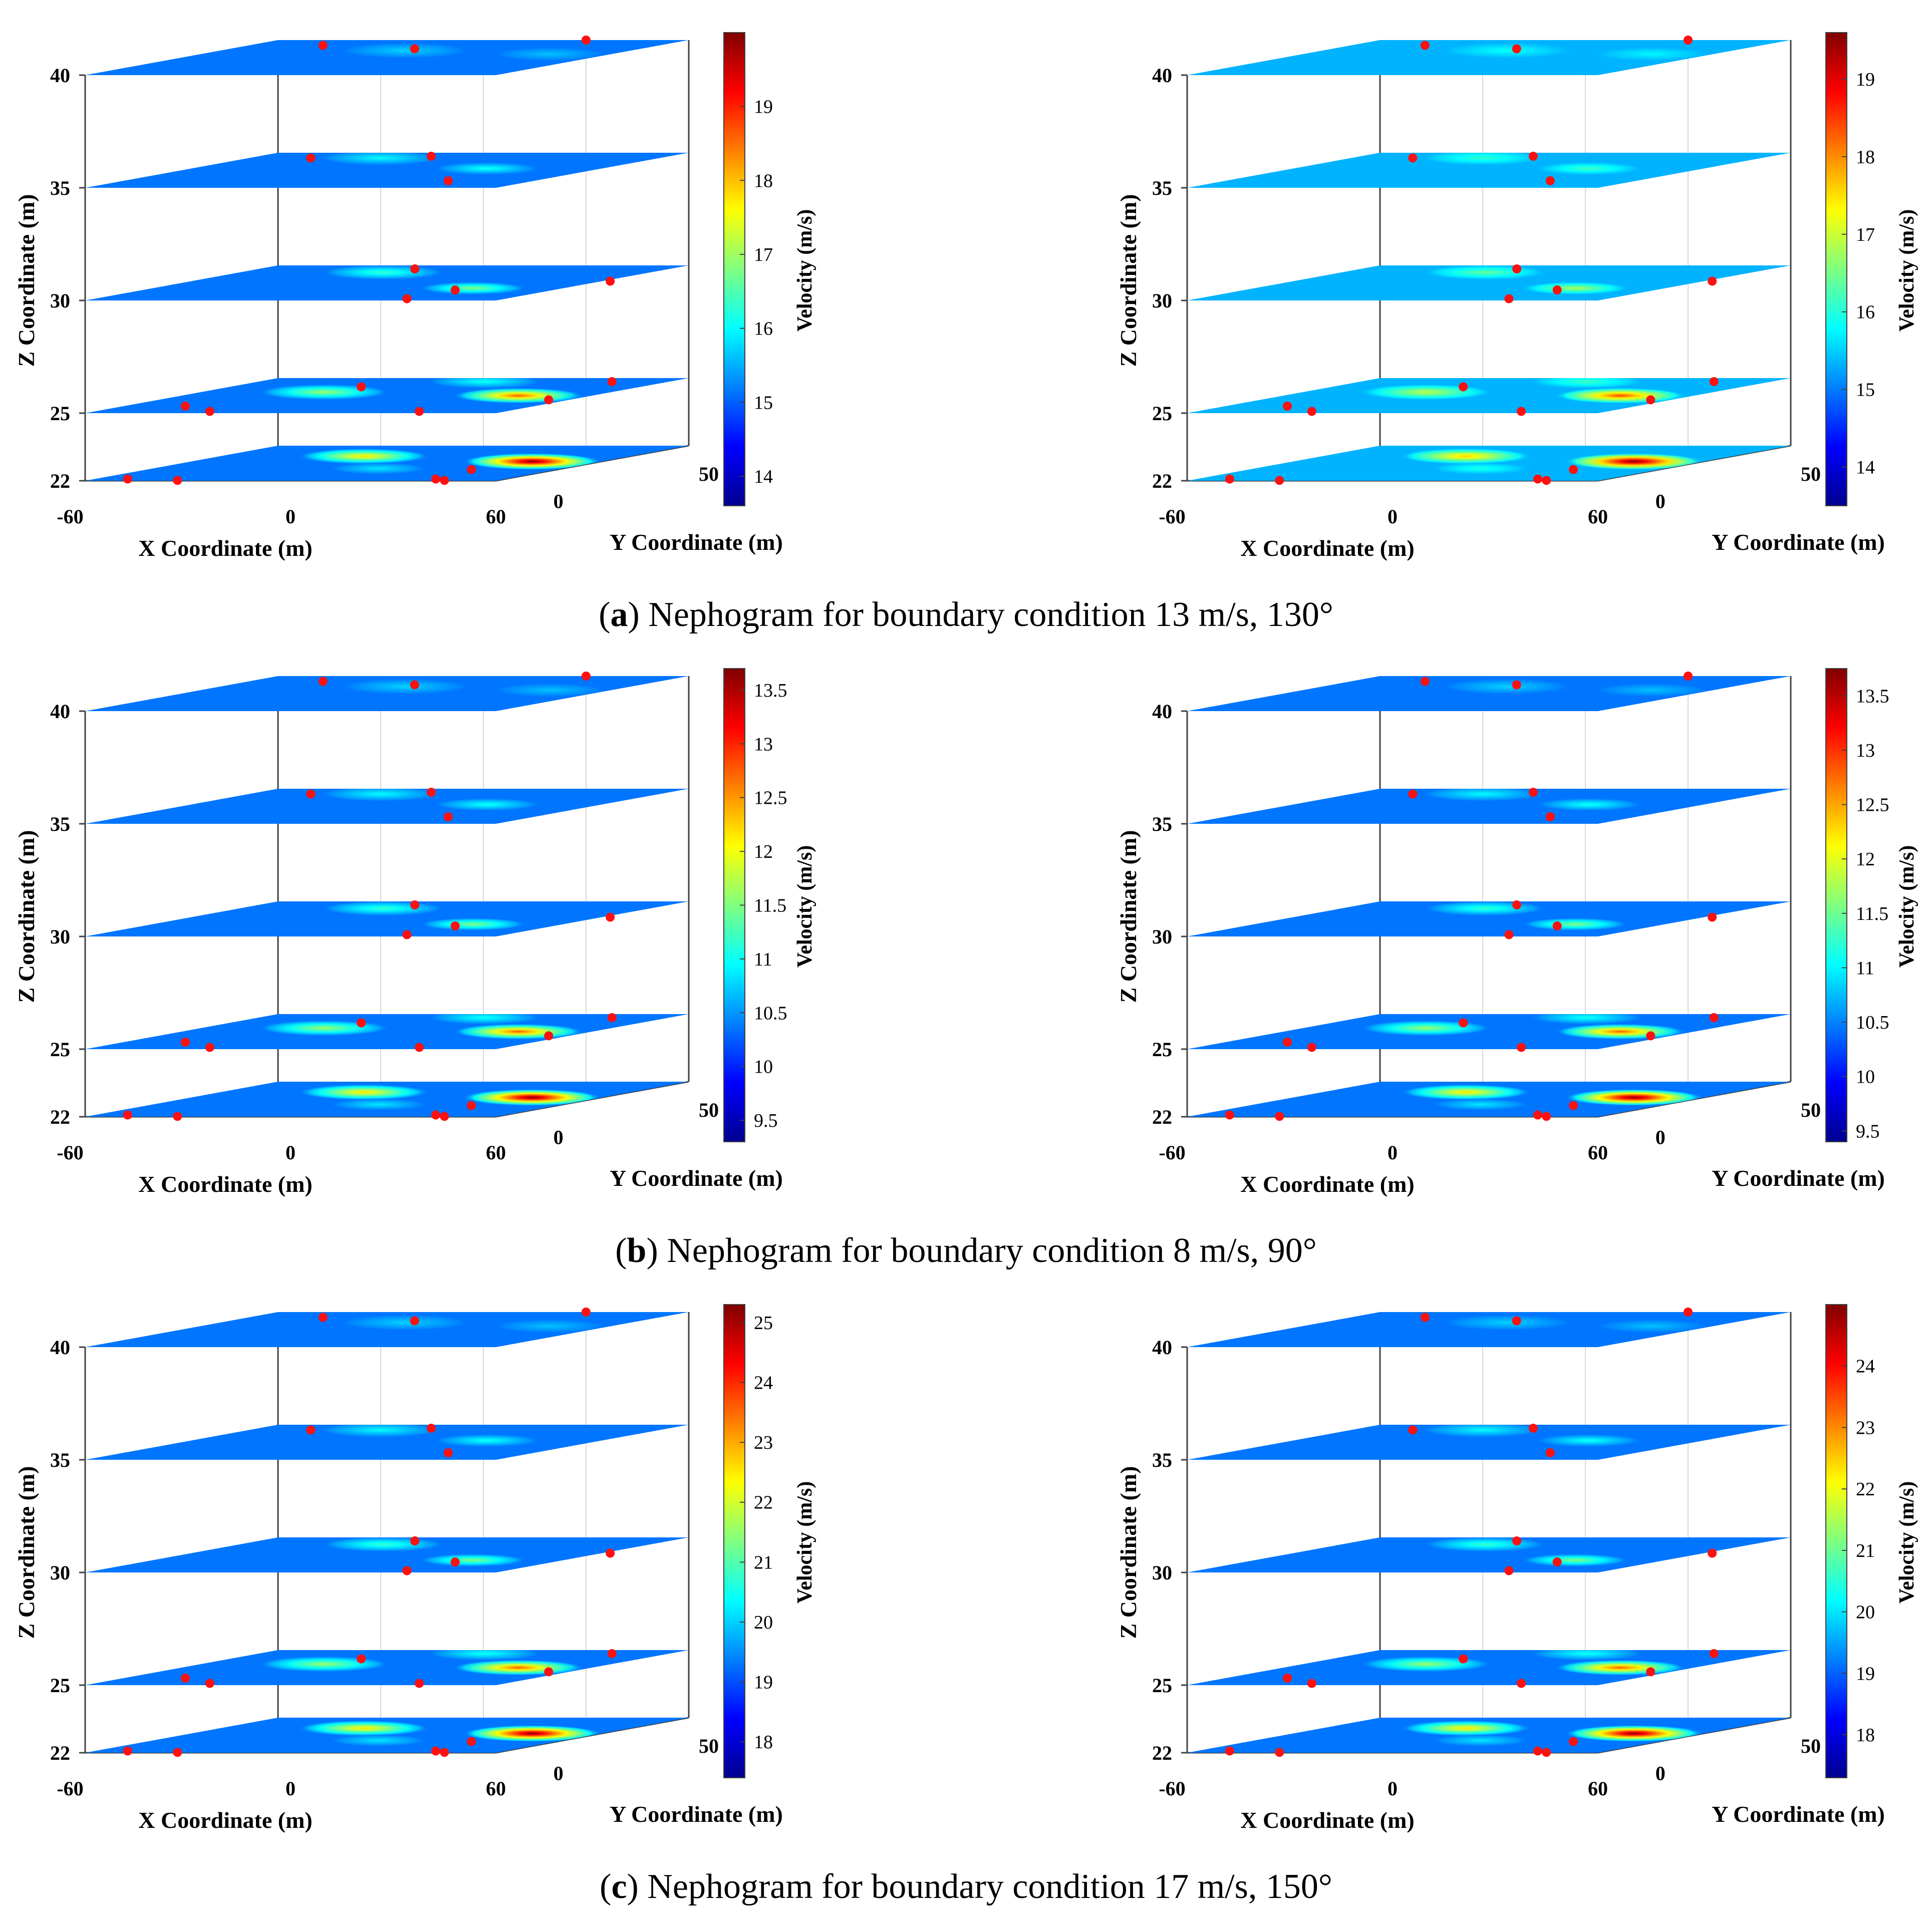 The height and width of the screenshot is (1918, 1932). I want to click on colorbar-tick-label: 23, so click(1865, 1427).